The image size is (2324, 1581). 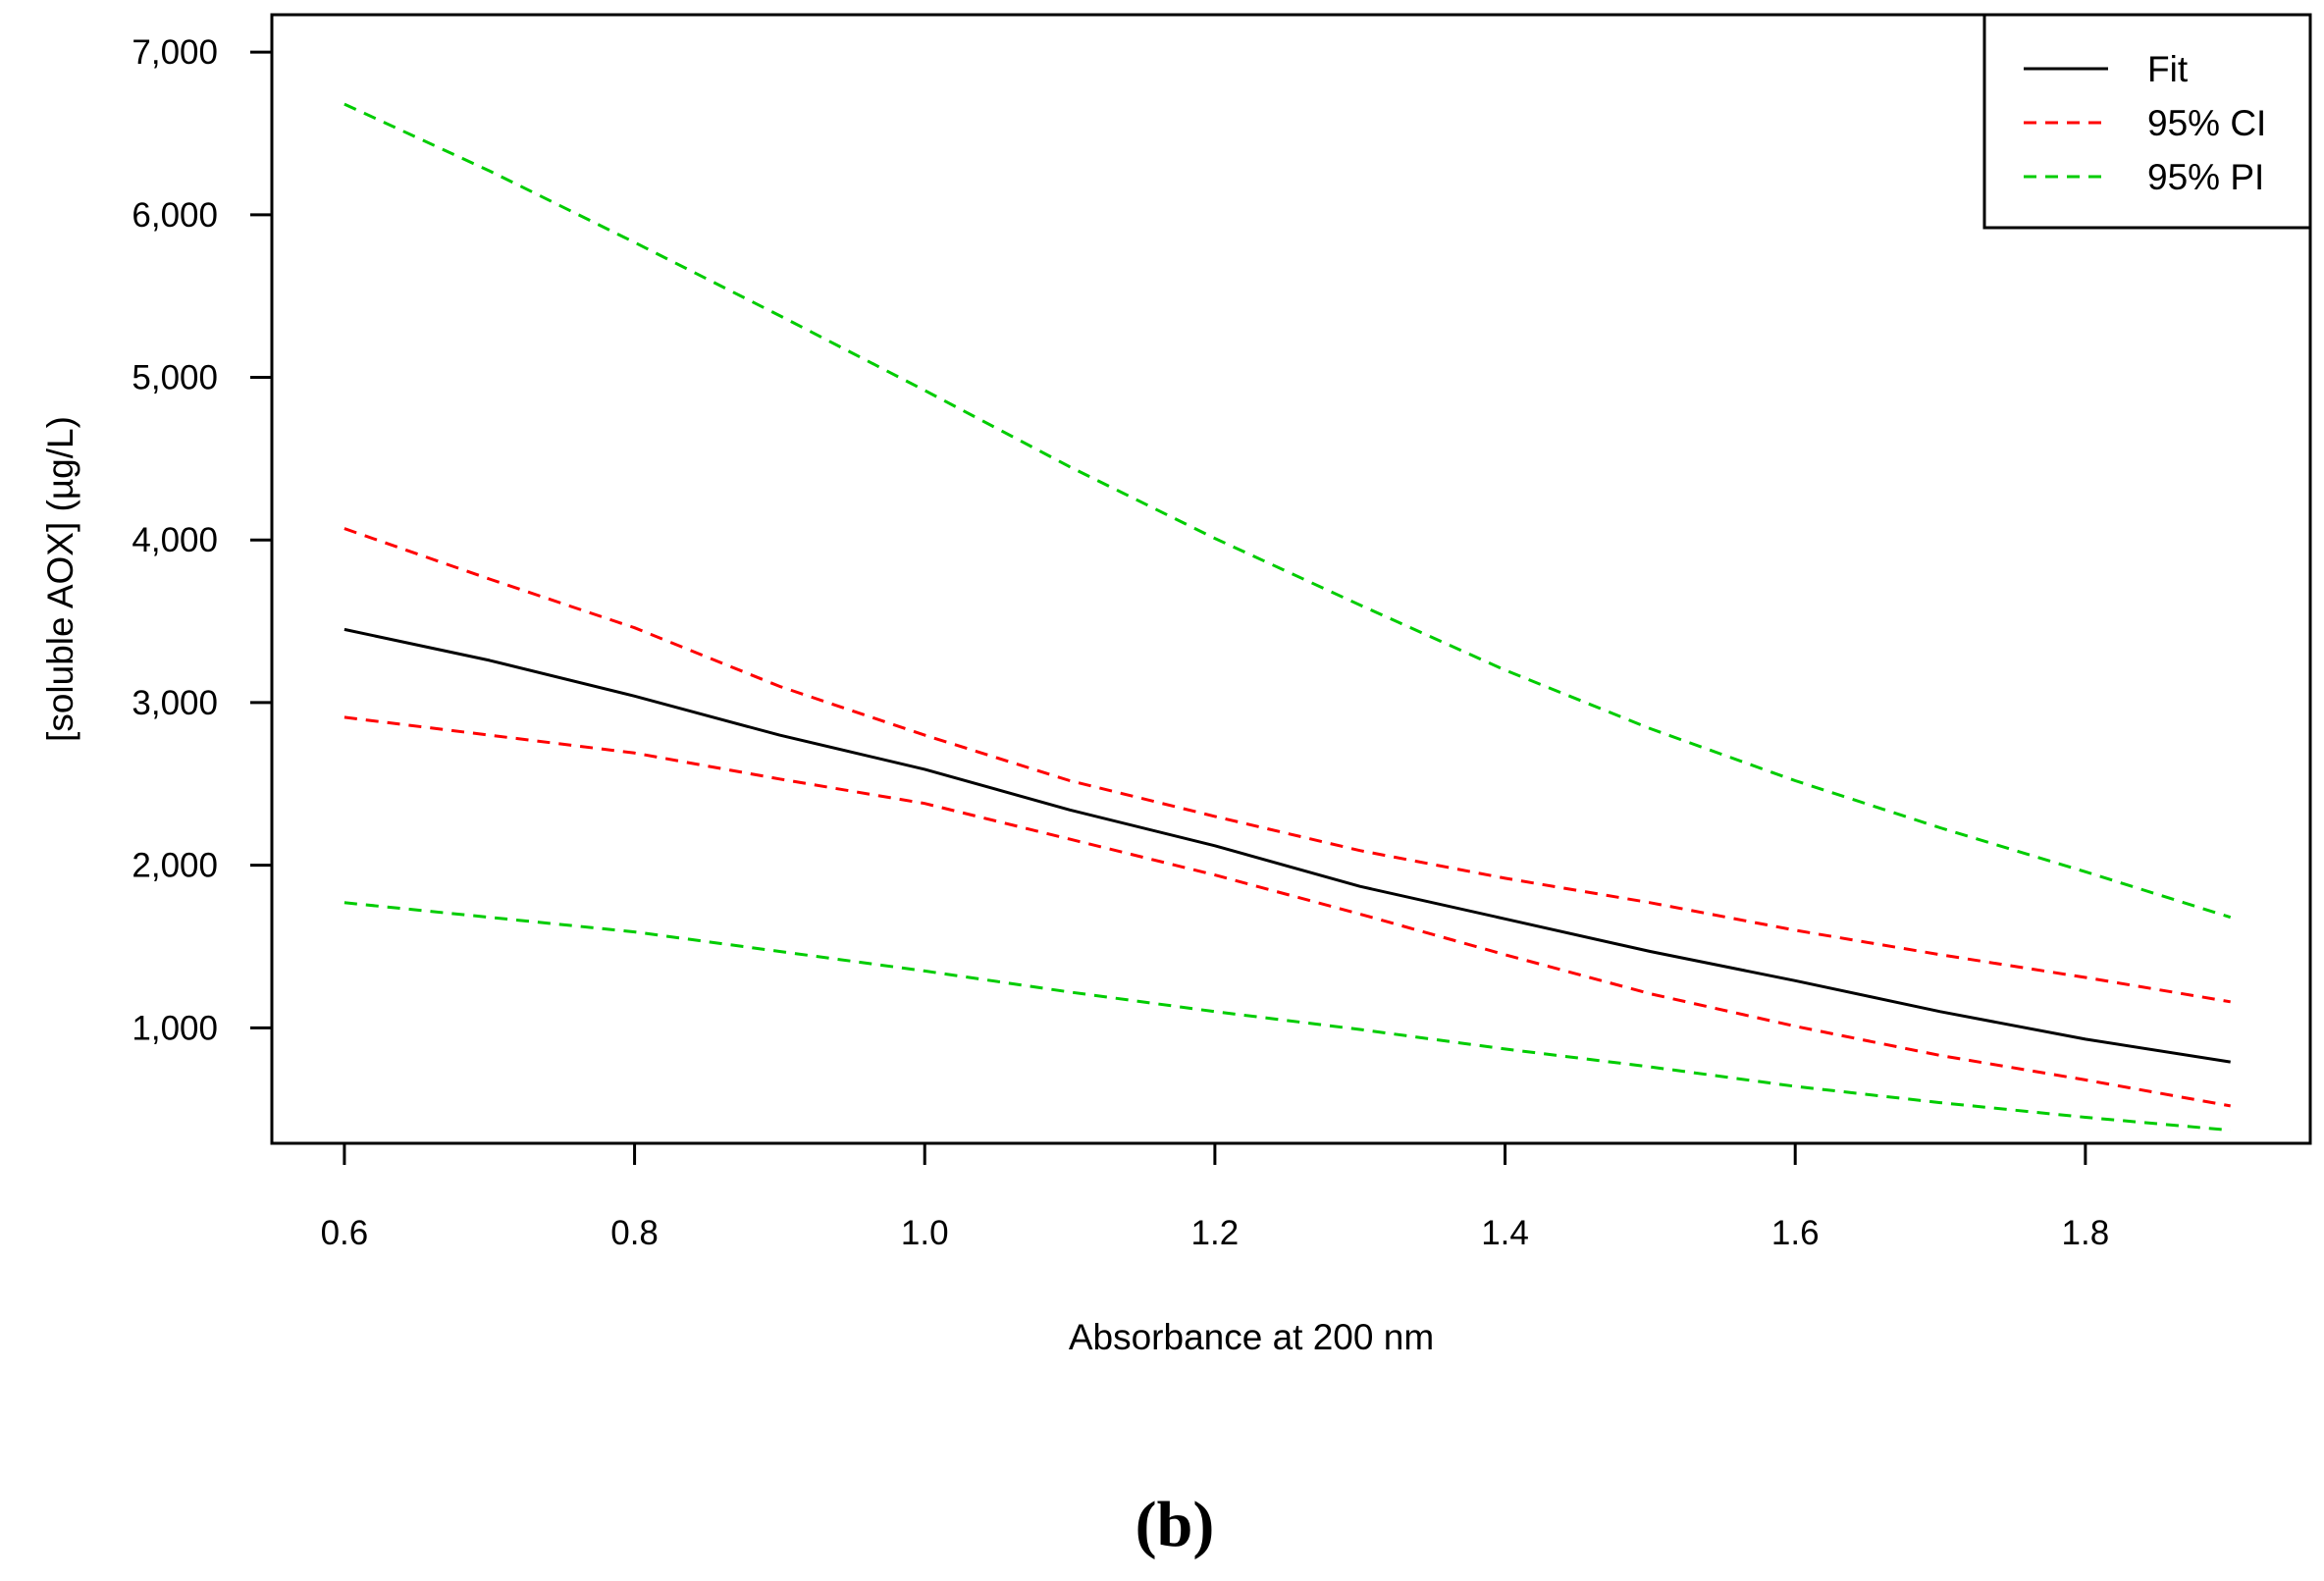 I want to click on y-tick-label: 5,000, so click(x=175, y=378).